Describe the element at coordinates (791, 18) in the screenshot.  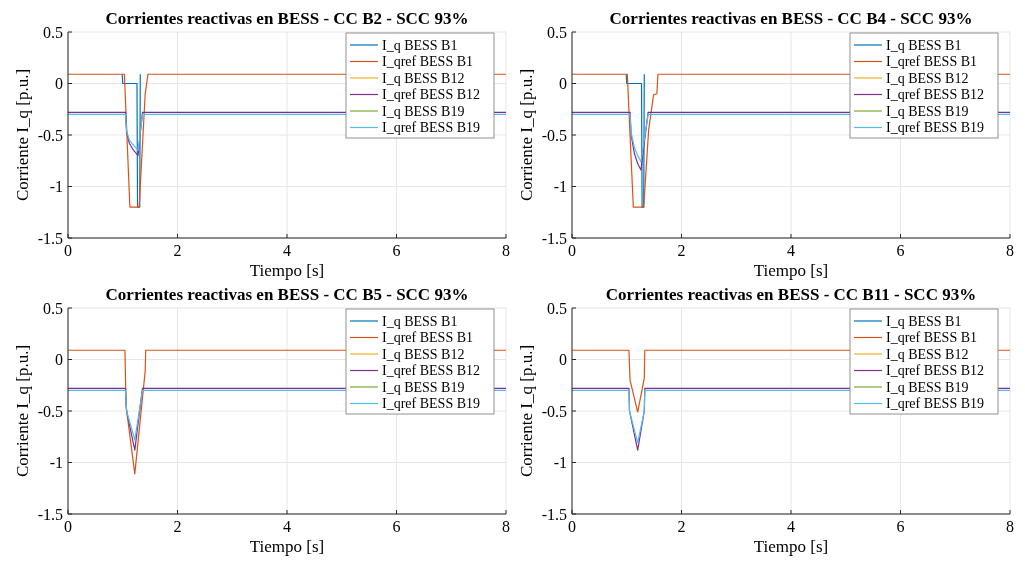
I see `chart-title: Corrientes reactivas en BESS - CC B4 - SCC 93%` at that location.